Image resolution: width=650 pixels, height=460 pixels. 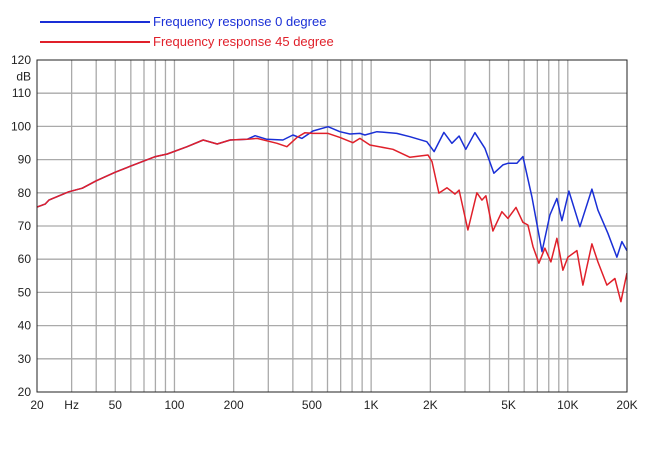 I want to click on y-tick-label: 40, so click(x=25, y=326).